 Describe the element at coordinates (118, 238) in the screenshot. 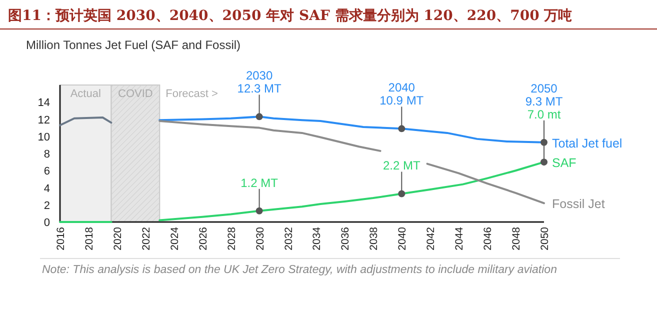

I see `x-tick-label: 2020` at that location.